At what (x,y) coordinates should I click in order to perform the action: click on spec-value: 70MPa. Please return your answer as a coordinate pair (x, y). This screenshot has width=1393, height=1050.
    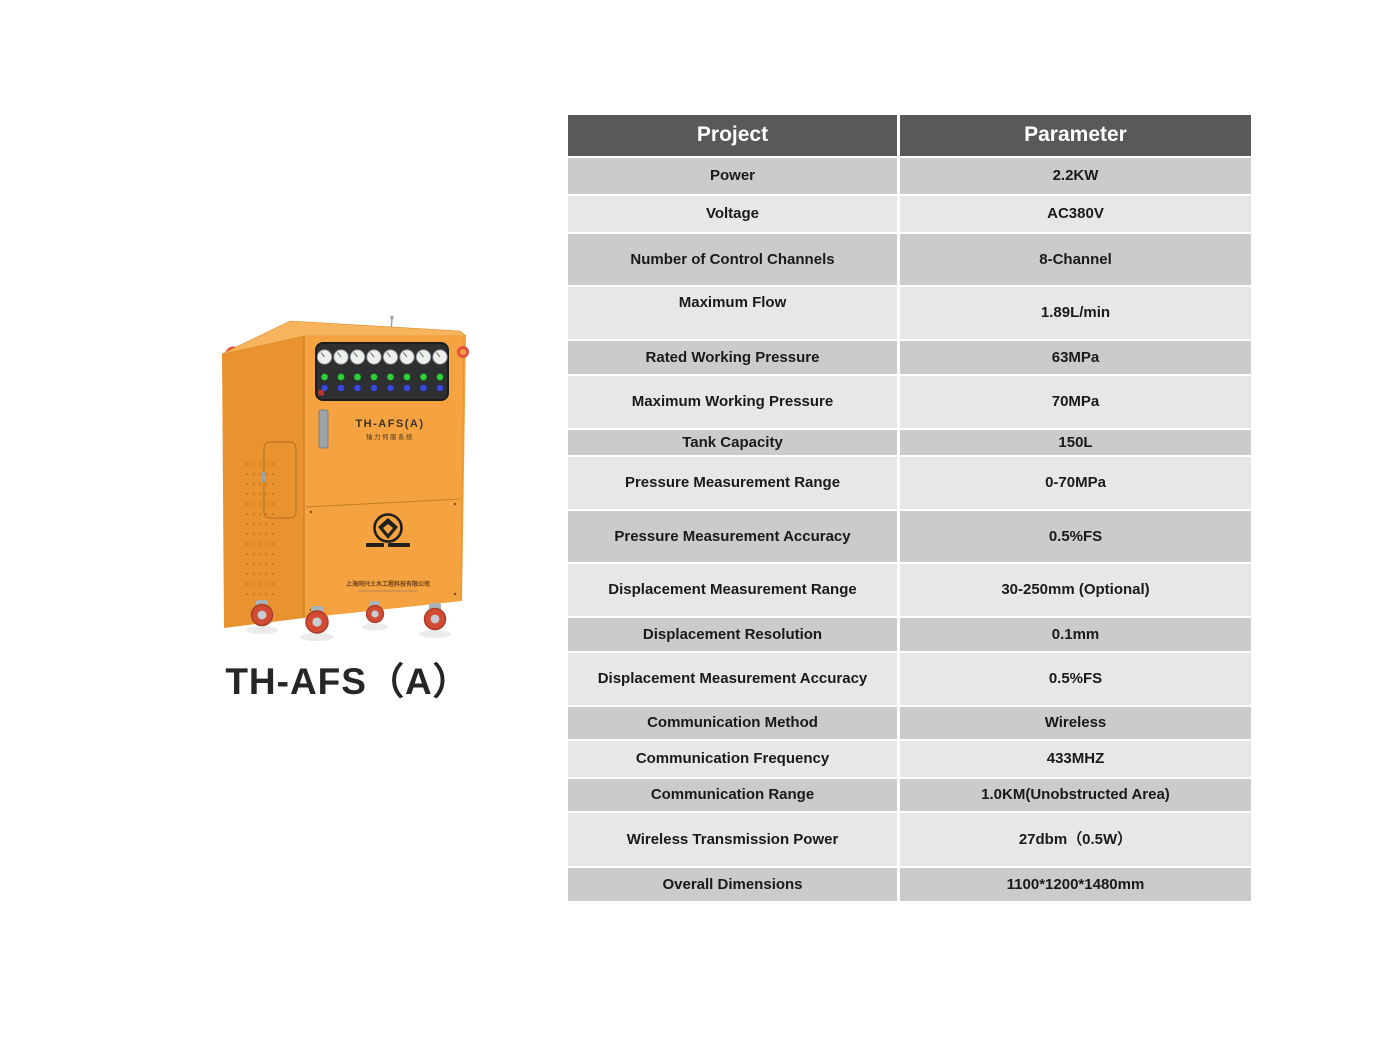
    Looking at the image, I should click on (1075, 402).